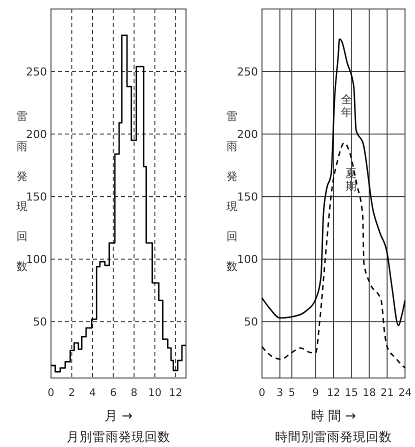 The width and height of the screenshot is (415, 447). I want to click on x-tick-label: 6, so click(113, 393).